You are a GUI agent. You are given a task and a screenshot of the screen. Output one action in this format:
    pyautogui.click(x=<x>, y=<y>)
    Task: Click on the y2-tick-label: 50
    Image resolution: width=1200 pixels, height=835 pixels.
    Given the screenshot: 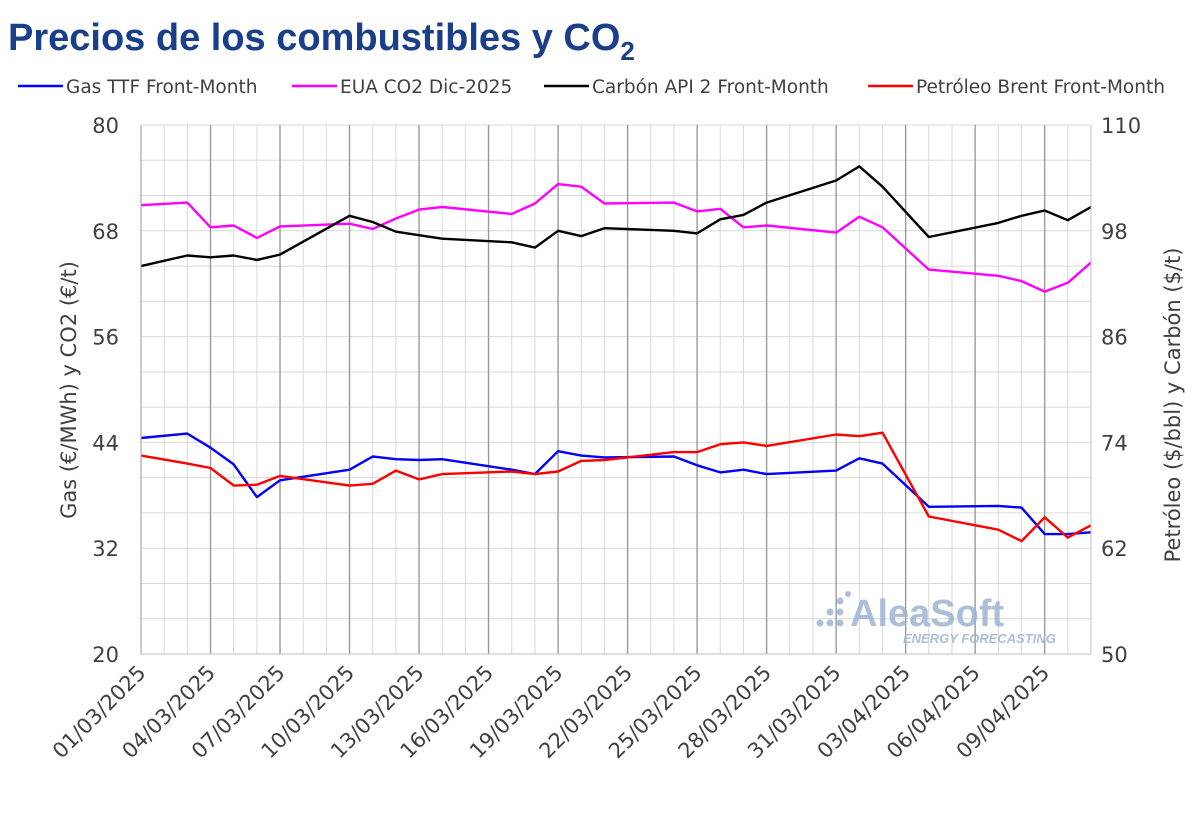 What is the action you would take?
    pyautogui.click(x=1114, y=655)
    